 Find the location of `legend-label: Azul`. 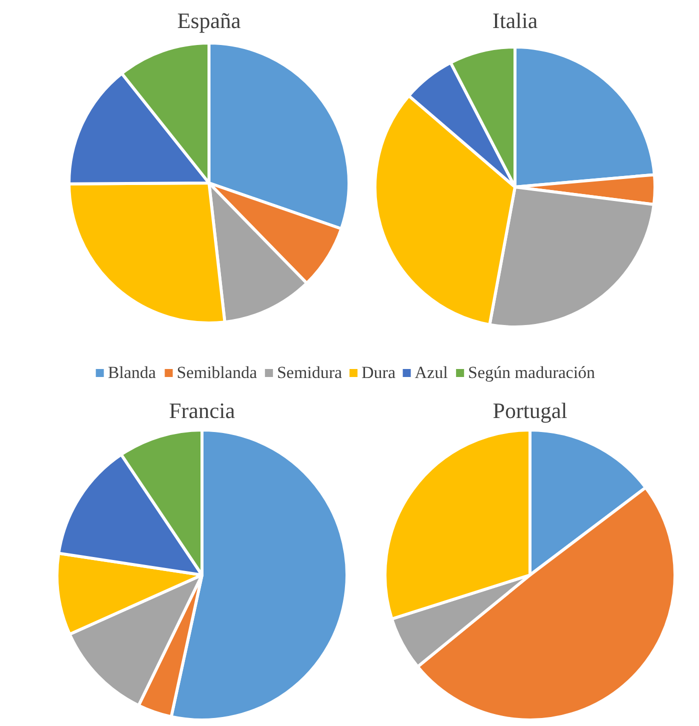

legend-label: Azul is located at coordinates (431, 372).